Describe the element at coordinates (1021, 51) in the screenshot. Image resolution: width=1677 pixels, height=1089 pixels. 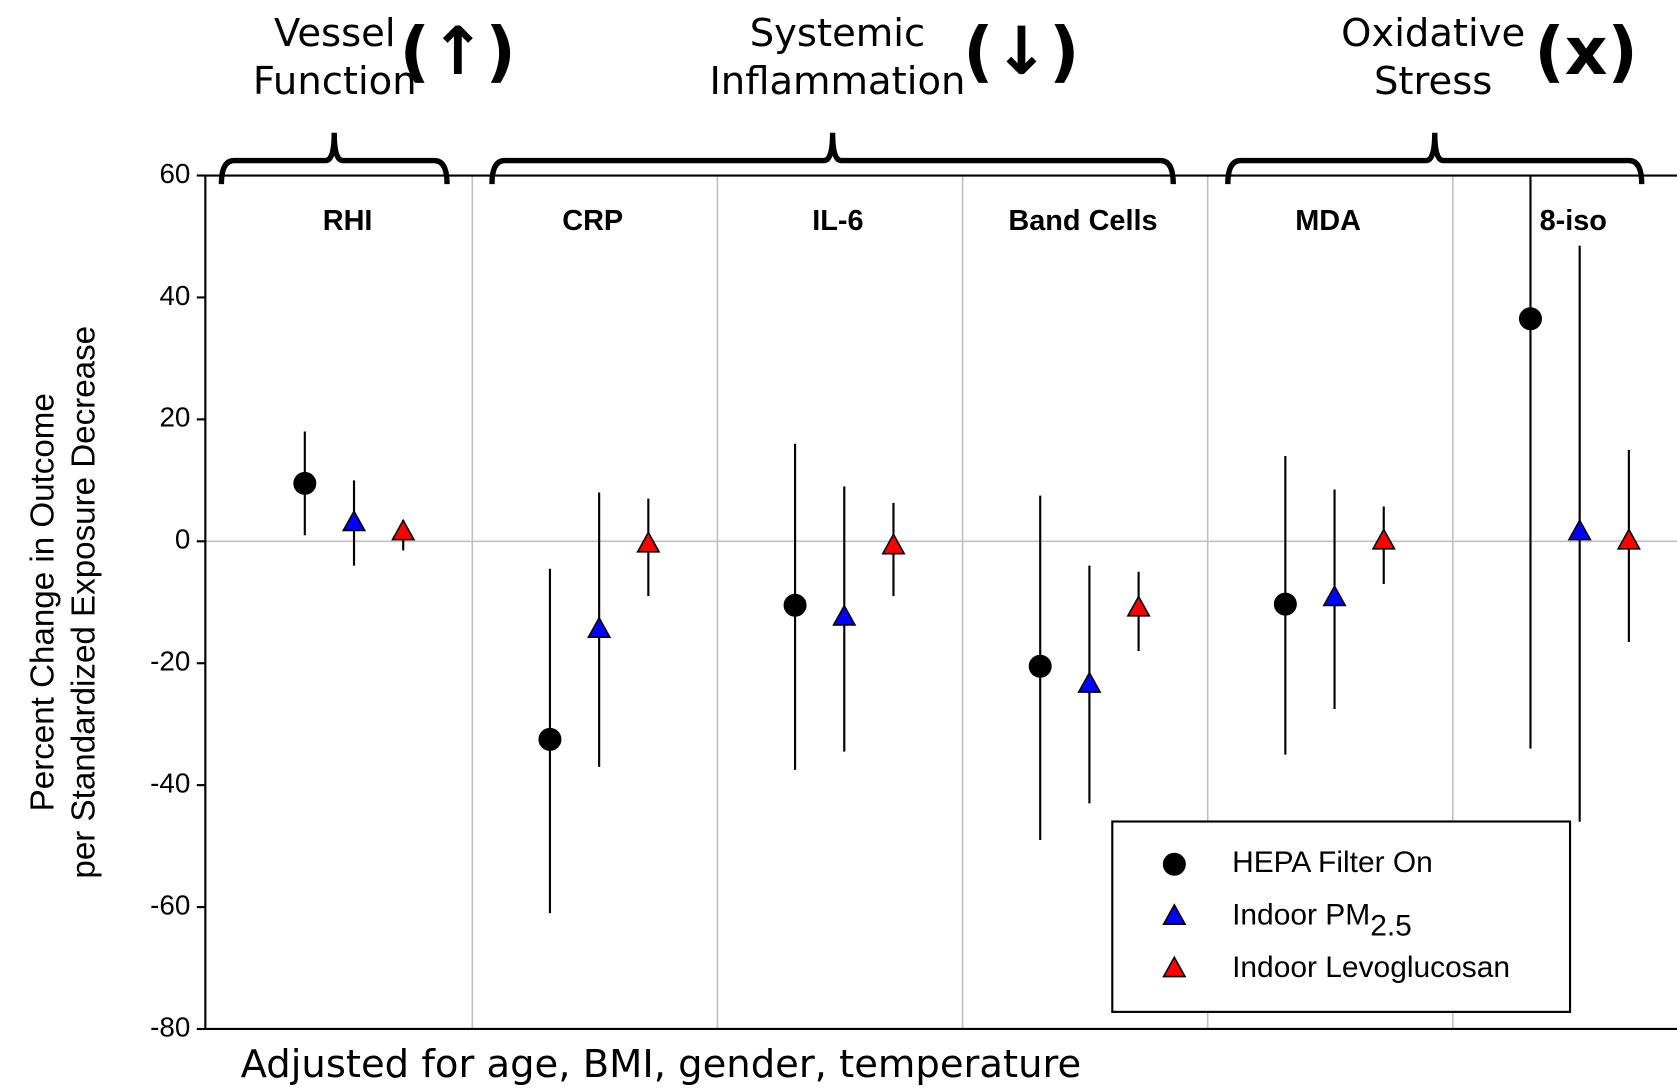
I see `group-symbol: (↓)` at that location.